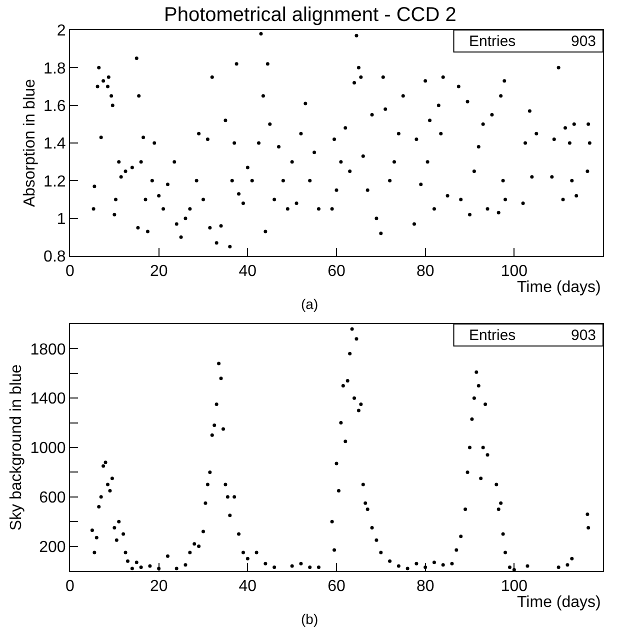  I want to click on chart-title: Photometrical alignment - CCD 2, so click(310, 15).